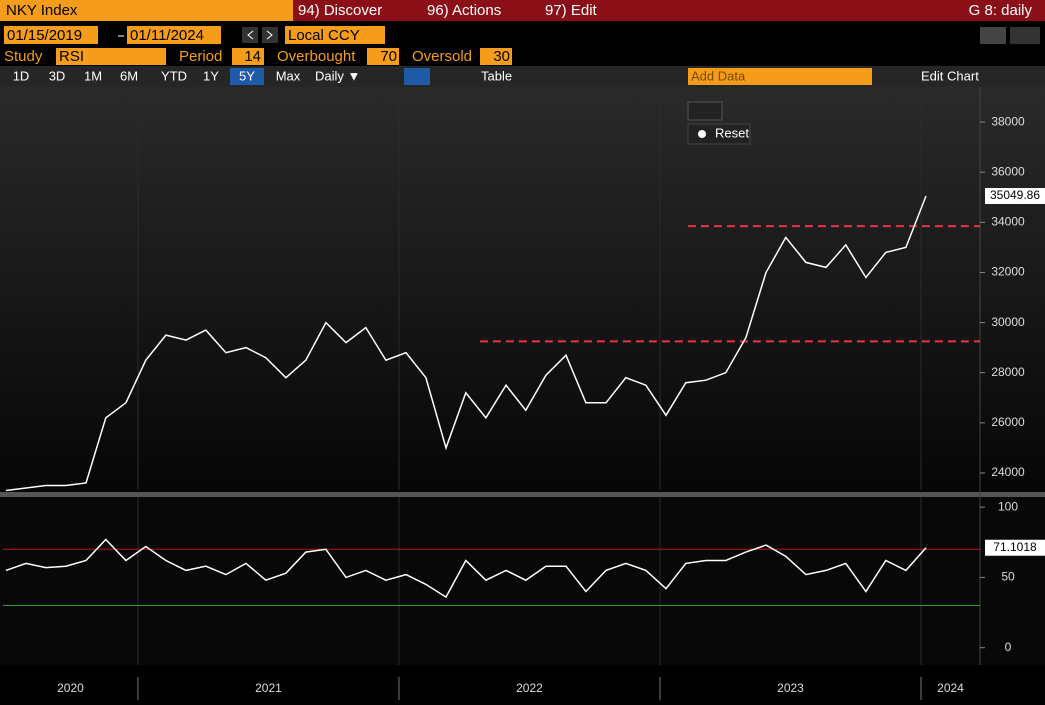 This screenshot has height=705, width=1045. What do you see at coordinates (732, 132) in the screenshot?
I see `reset: Reset` at bounding box center [732, 132].